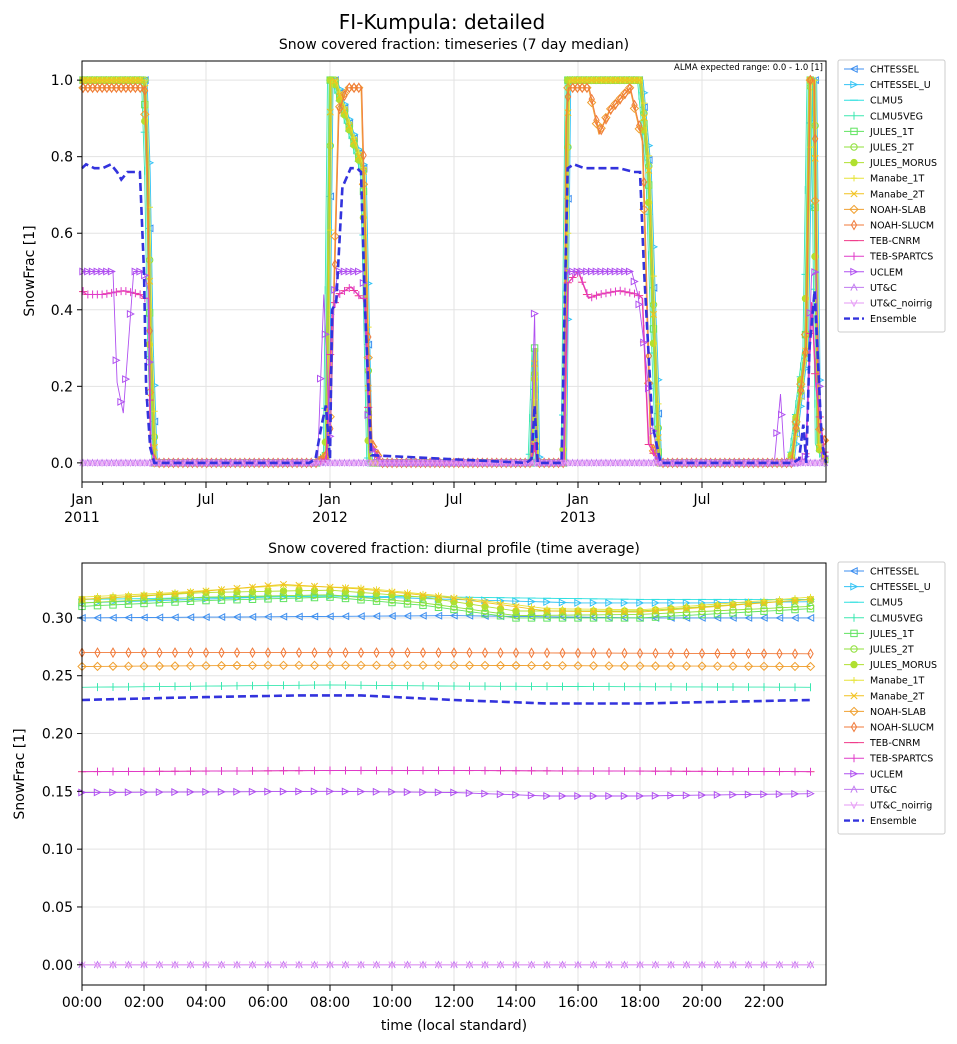  I want to click on diurnal-line-manabe-2t, so click(446, 598).